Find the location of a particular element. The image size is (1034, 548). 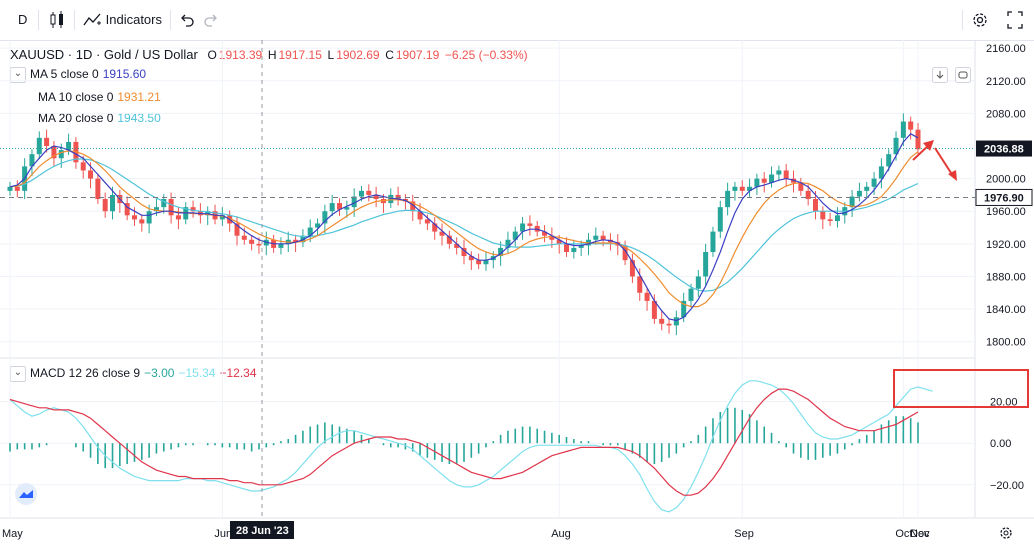

macd-tick-label: 0.00 is located at coordinates (1000, 444).